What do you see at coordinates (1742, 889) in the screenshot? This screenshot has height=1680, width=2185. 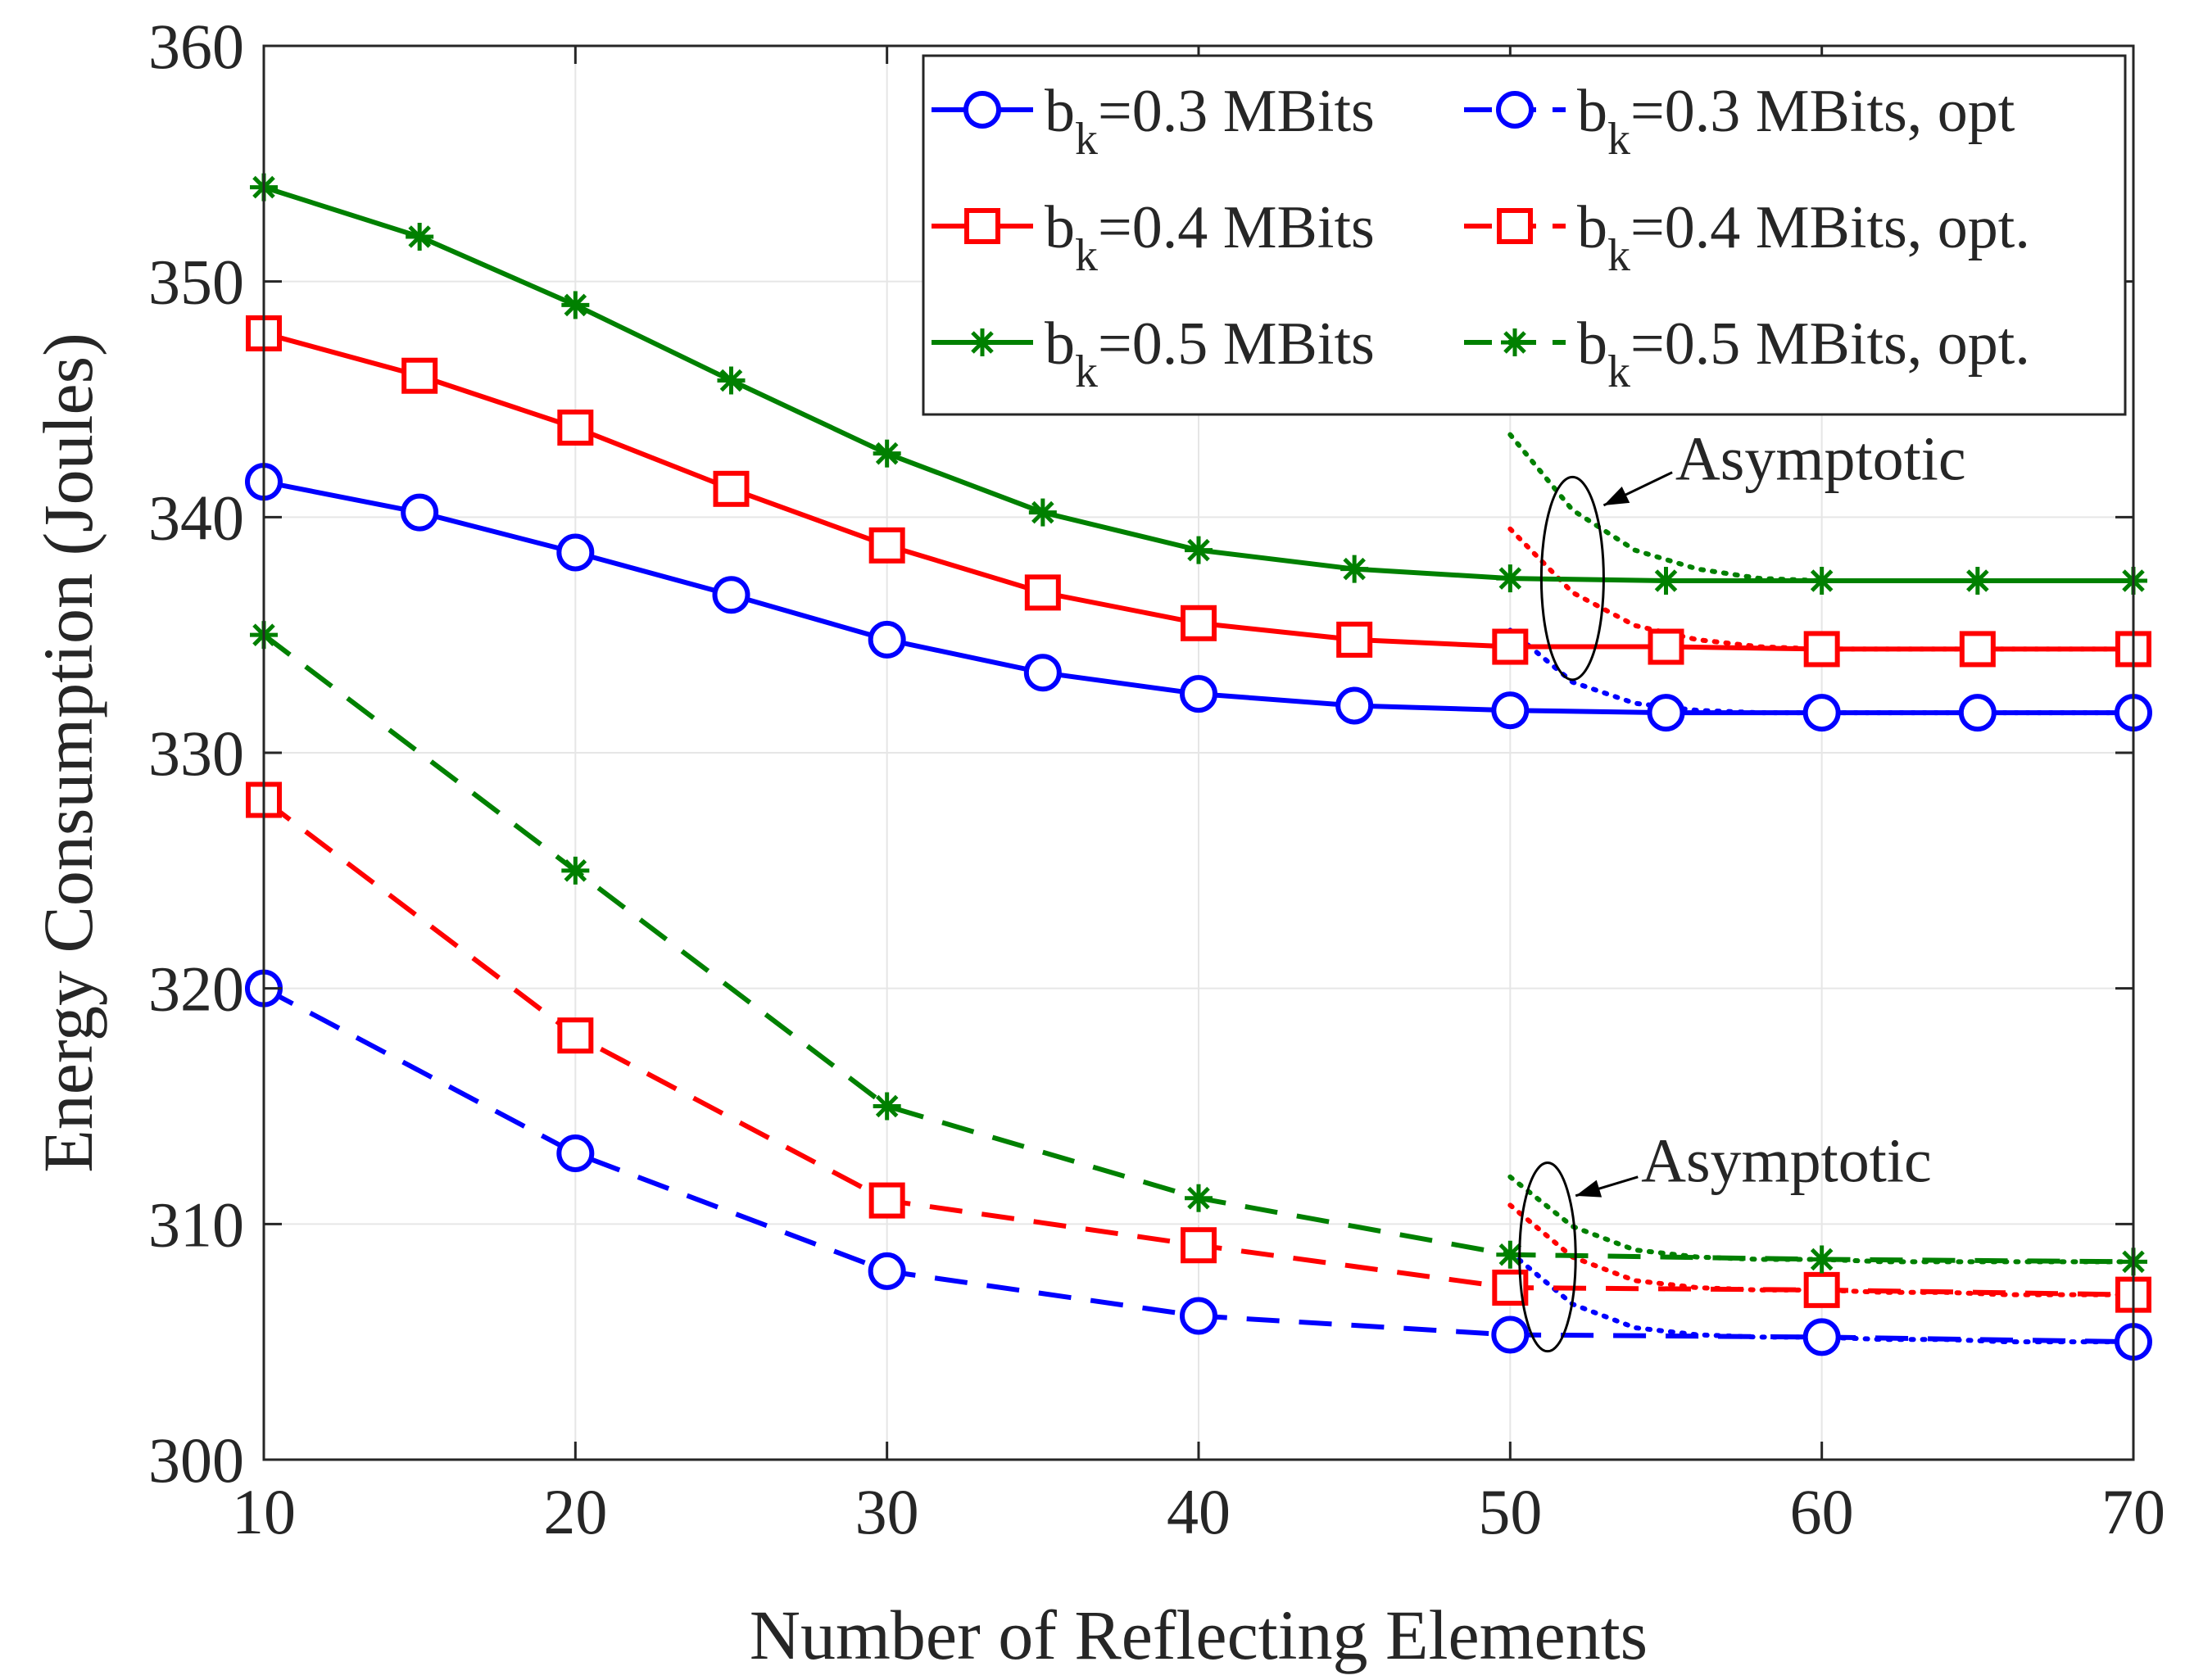 I see `annotation-layer: Asymptotic Asymptotic` at bounding box center [1742, 889].